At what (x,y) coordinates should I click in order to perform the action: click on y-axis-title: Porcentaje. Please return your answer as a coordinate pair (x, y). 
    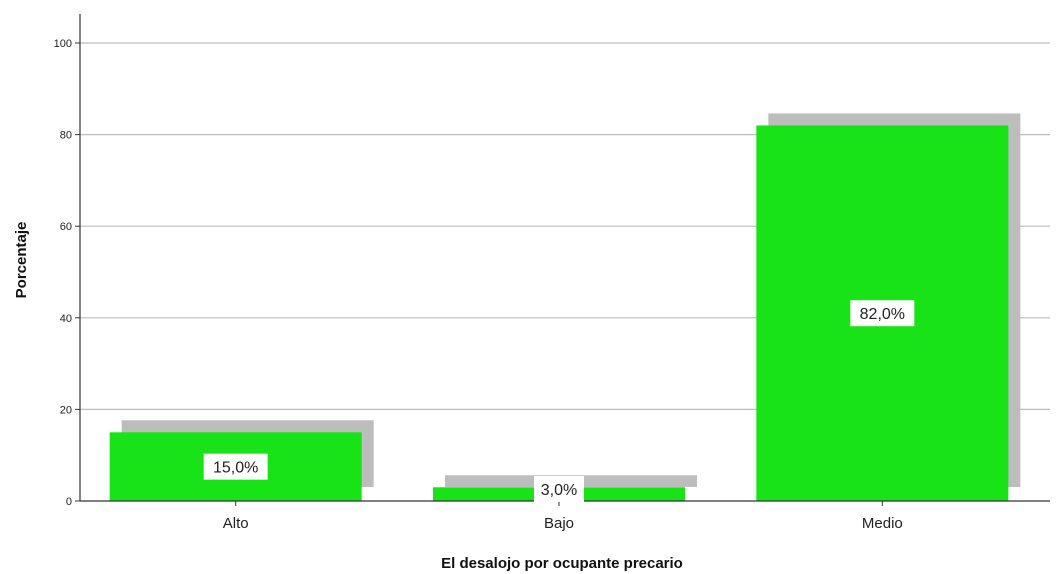
    Looking at the image, I should click on (21, 260).